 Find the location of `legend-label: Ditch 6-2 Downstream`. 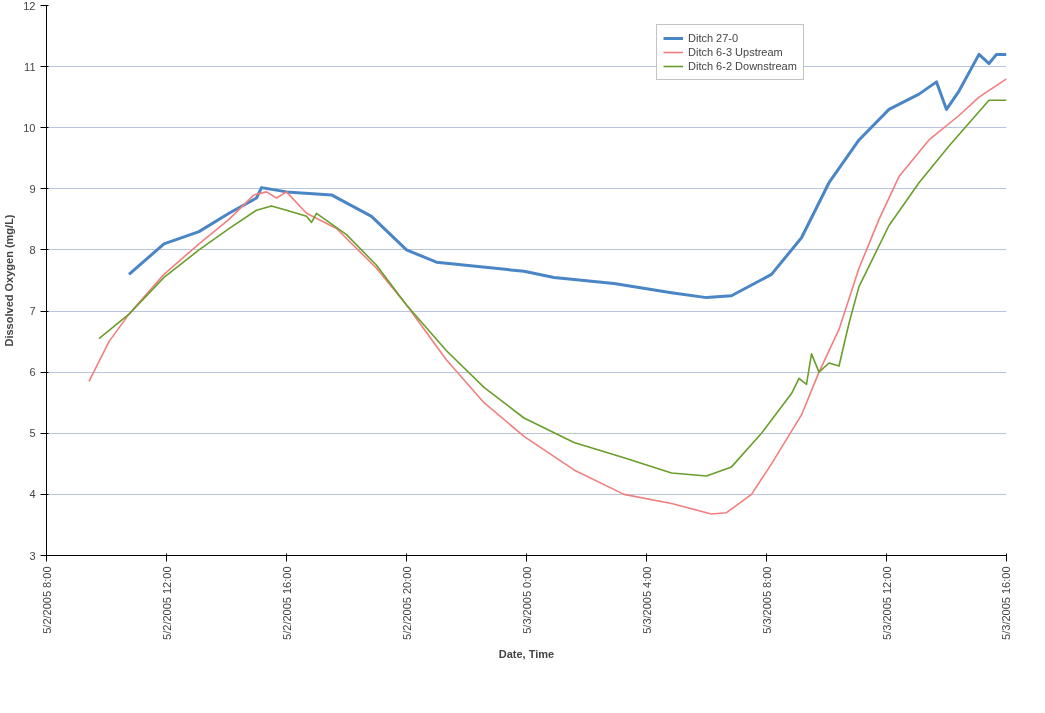

legend-label: Ditch 6-2 Downstream is located at coordinates (742, 66).